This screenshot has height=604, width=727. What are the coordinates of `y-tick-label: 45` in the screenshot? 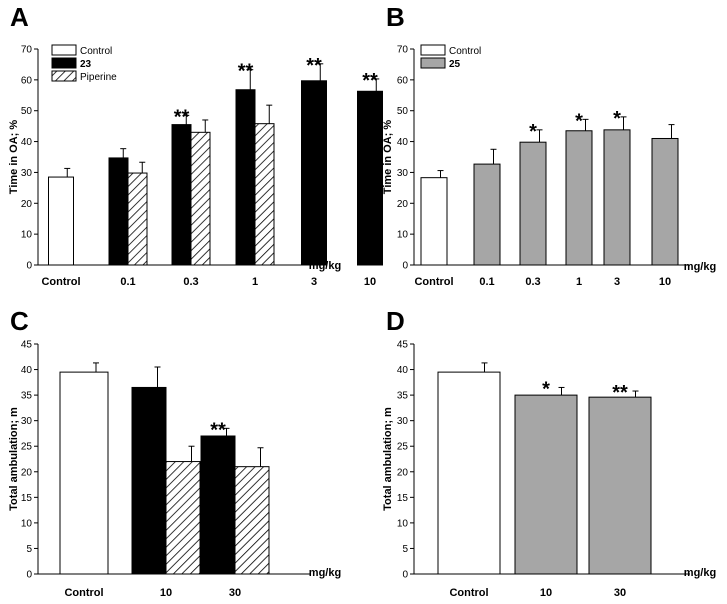 It's located at (27, 345).